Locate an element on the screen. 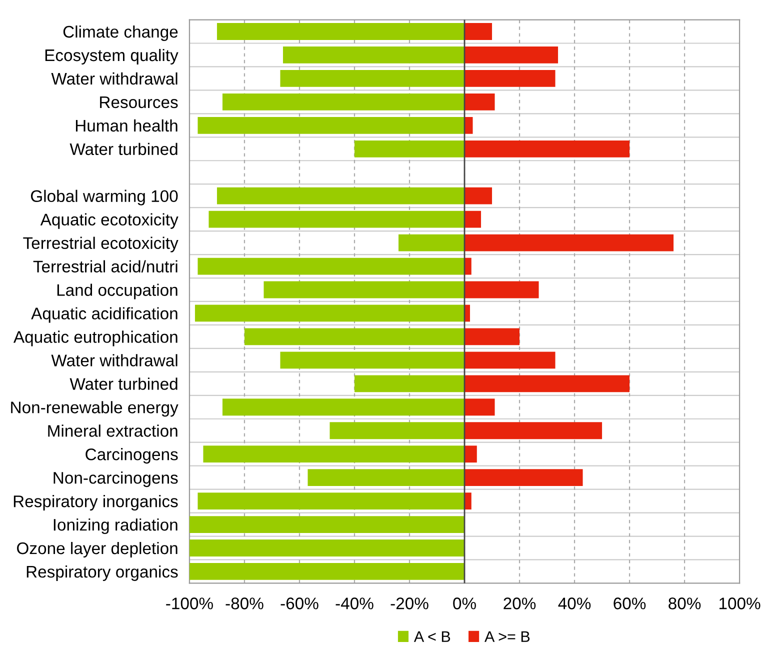 This screenshot has height=659, width=764. x-tick-label: -20% is located at coordinates (409, 604).